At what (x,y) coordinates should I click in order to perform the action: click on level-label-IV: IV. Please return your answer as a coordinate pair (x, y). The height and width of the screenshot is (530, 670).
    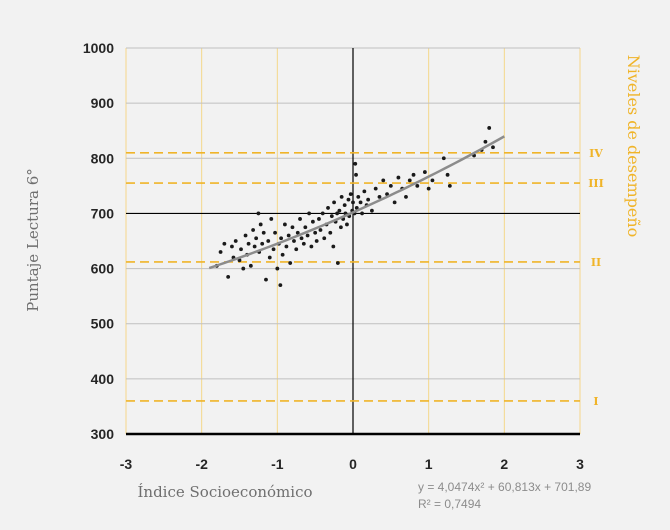
    Looking at the image, I should click on (596, 153).